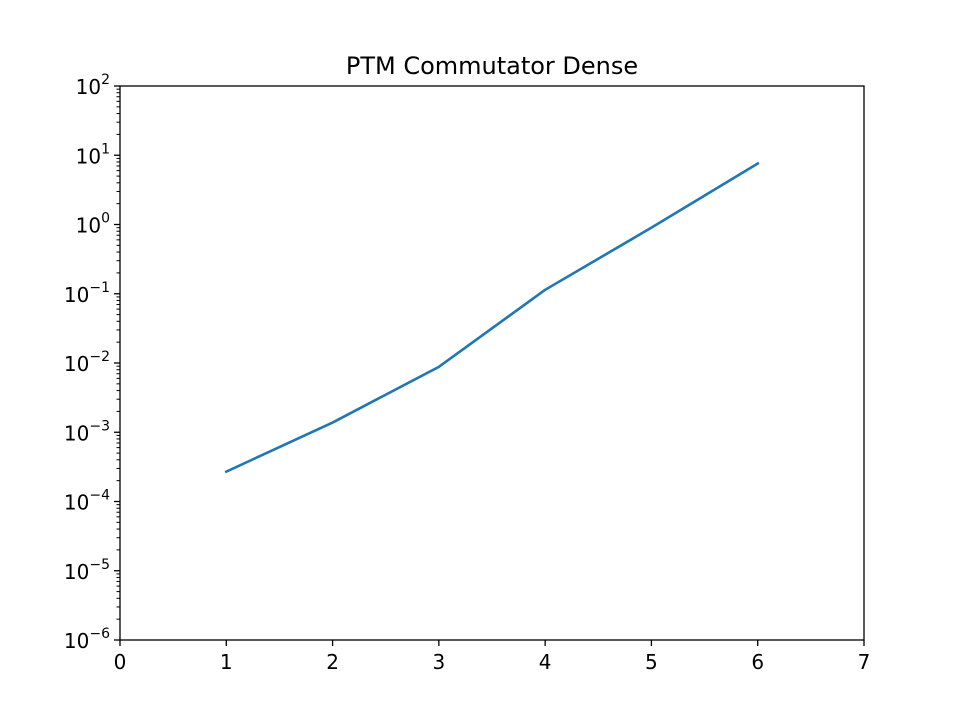 This screenshot has width=960, height=720. I want to click on y-tick-exponent: −1, so click(99, 288).